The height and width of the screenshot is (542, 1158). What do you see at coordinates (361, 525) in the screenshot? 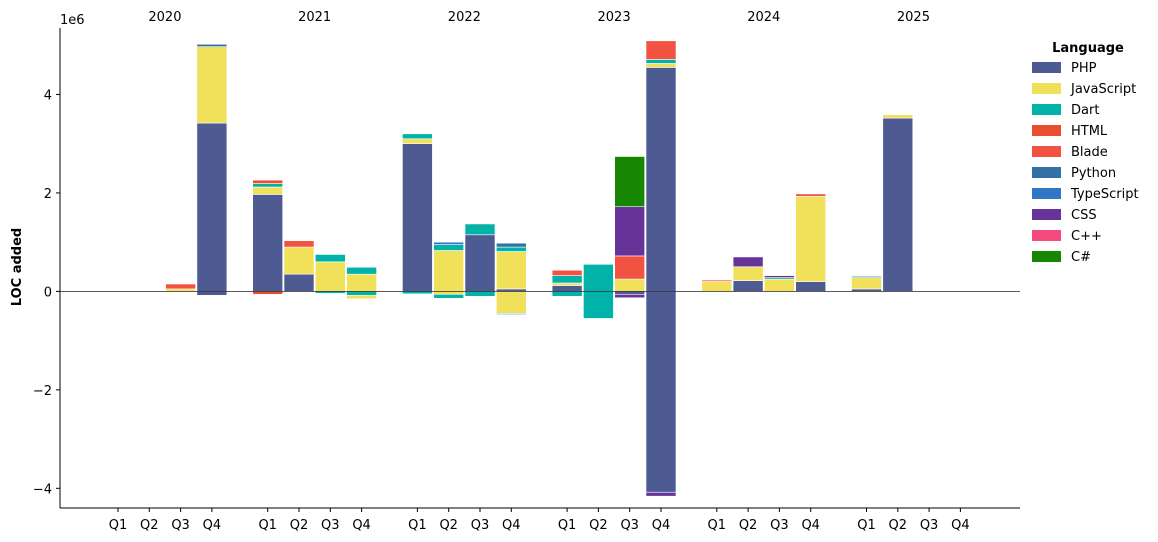
I see `x-tick-label-2021-Q4: Q4` at bounding box center [361, 525].